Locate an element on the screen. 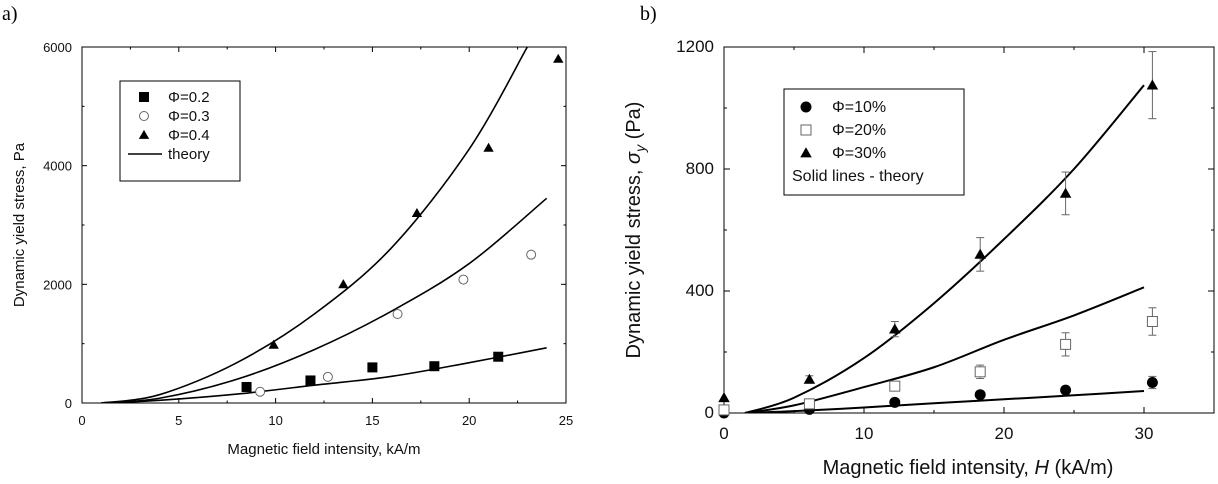  panel-a-xlabel: Magnetic field intensity, kA/m is located at coordinates (323, 449).